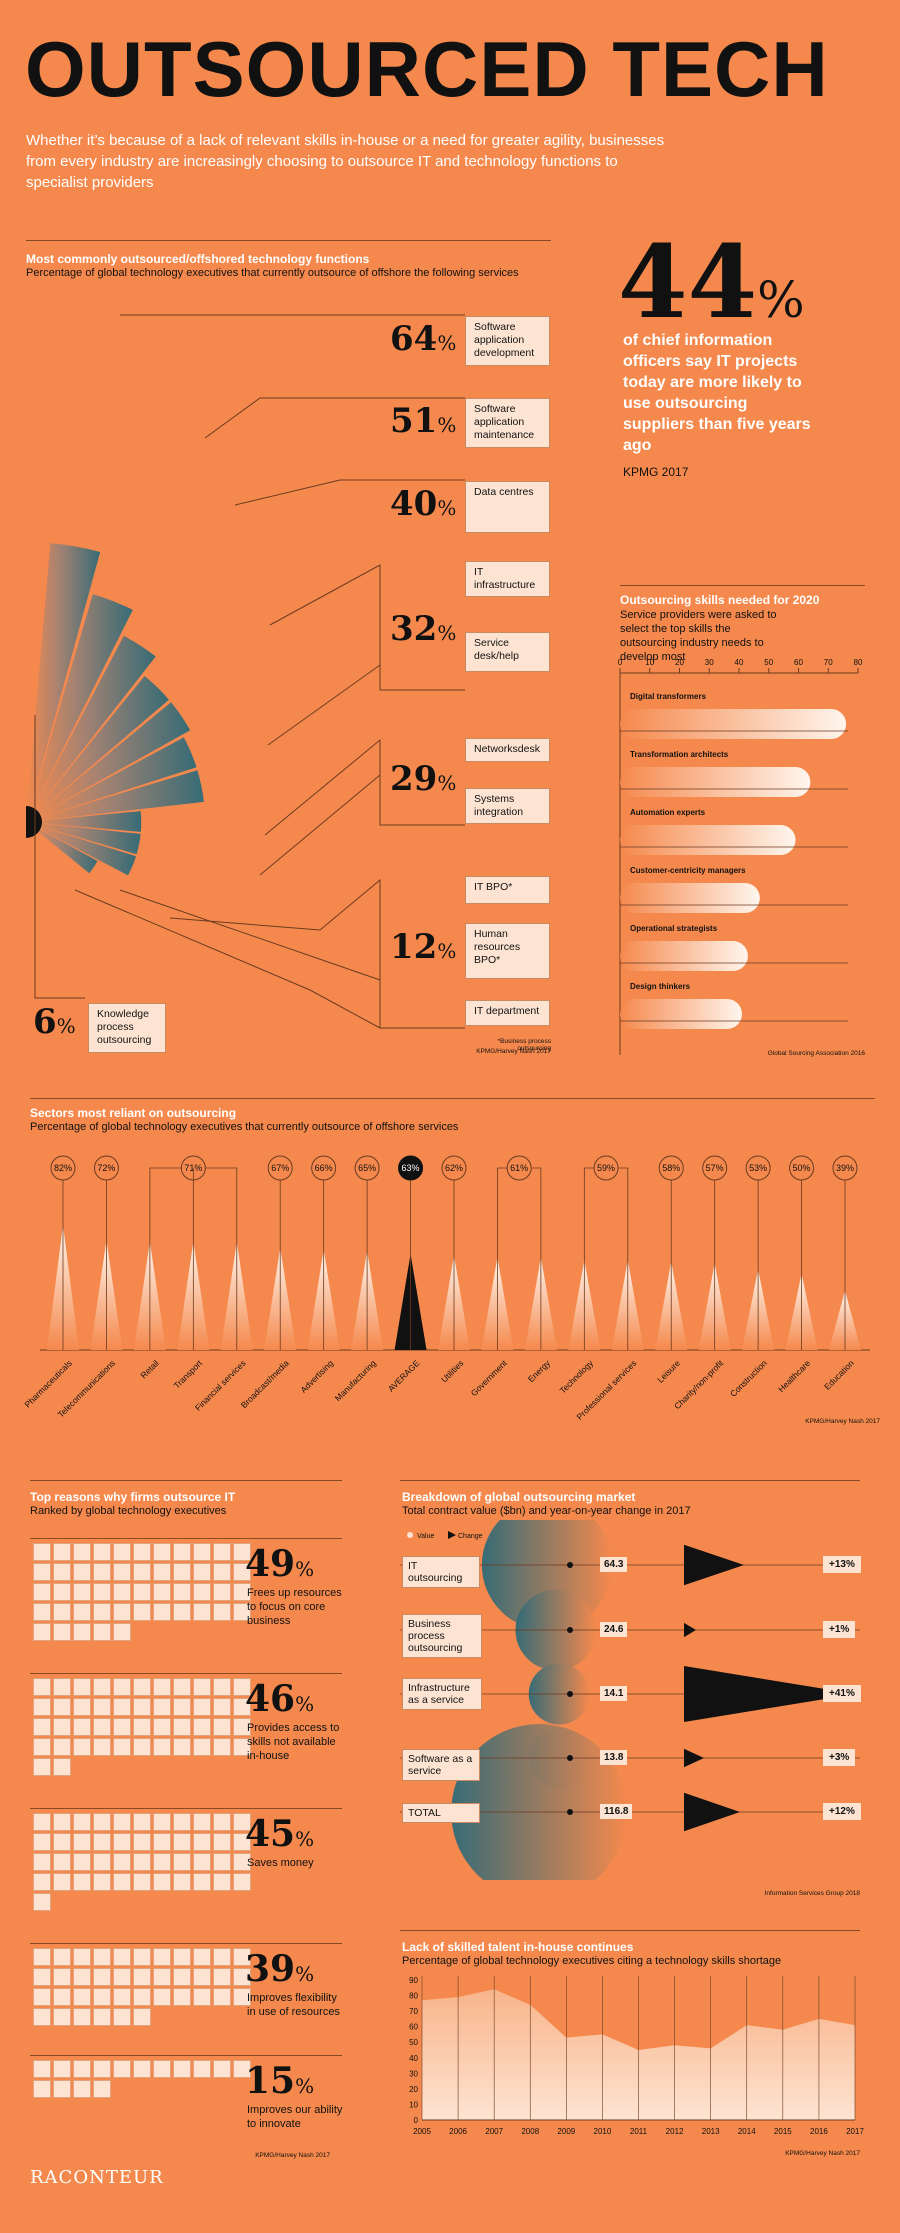 Image resolution: width=900 pixels, height=2233 pixels. I want to click on function-label: Networksdesk, so click(507, 750).